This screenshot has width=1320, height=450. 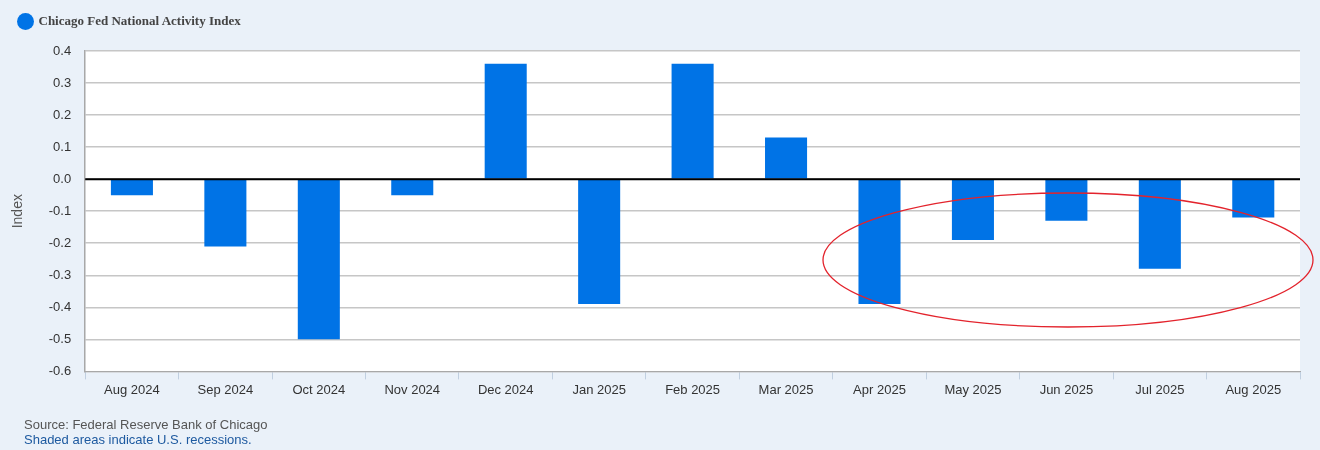 What do you see at coordinates (1160, 389) in the screenshot?
I see `x-tick-label: Jul 2025` at bounding box center [1160, 389].